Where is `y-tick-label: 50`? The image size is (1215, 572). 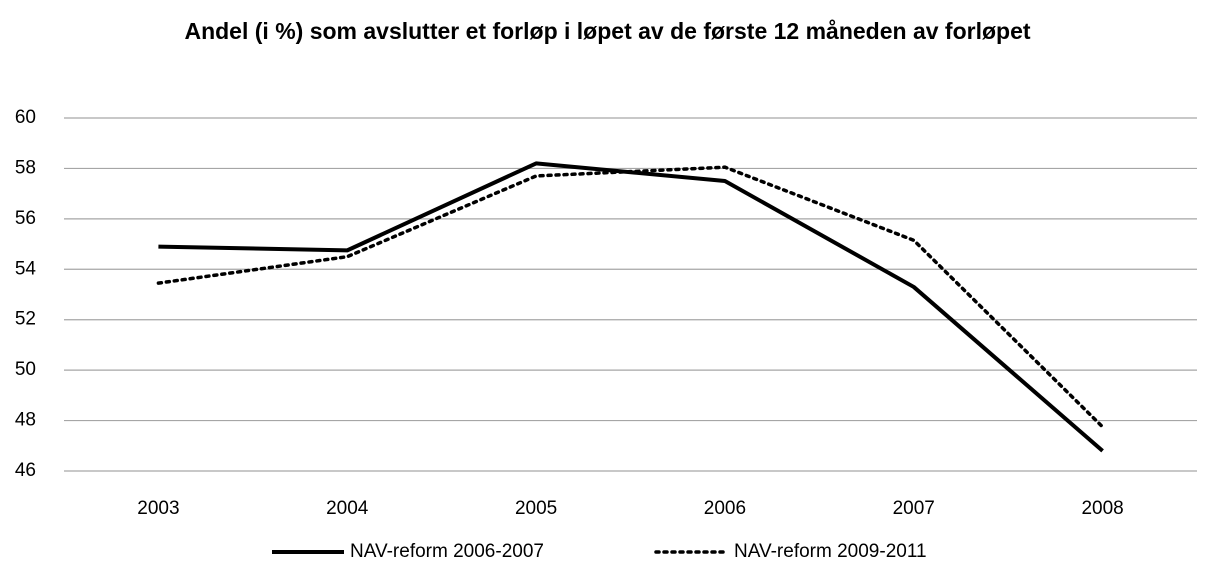
y-tick-label: 50 is located at coordinates (25, 369).